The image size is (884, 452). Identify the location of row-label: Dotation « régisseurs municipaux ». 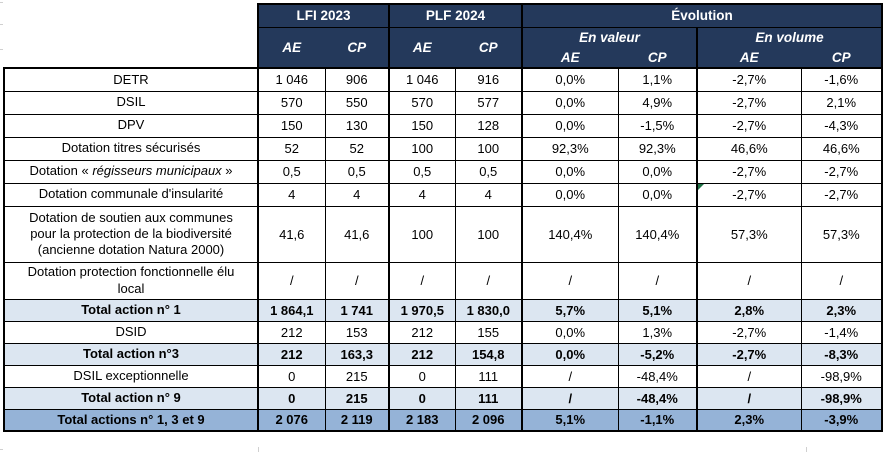
(131, 171).